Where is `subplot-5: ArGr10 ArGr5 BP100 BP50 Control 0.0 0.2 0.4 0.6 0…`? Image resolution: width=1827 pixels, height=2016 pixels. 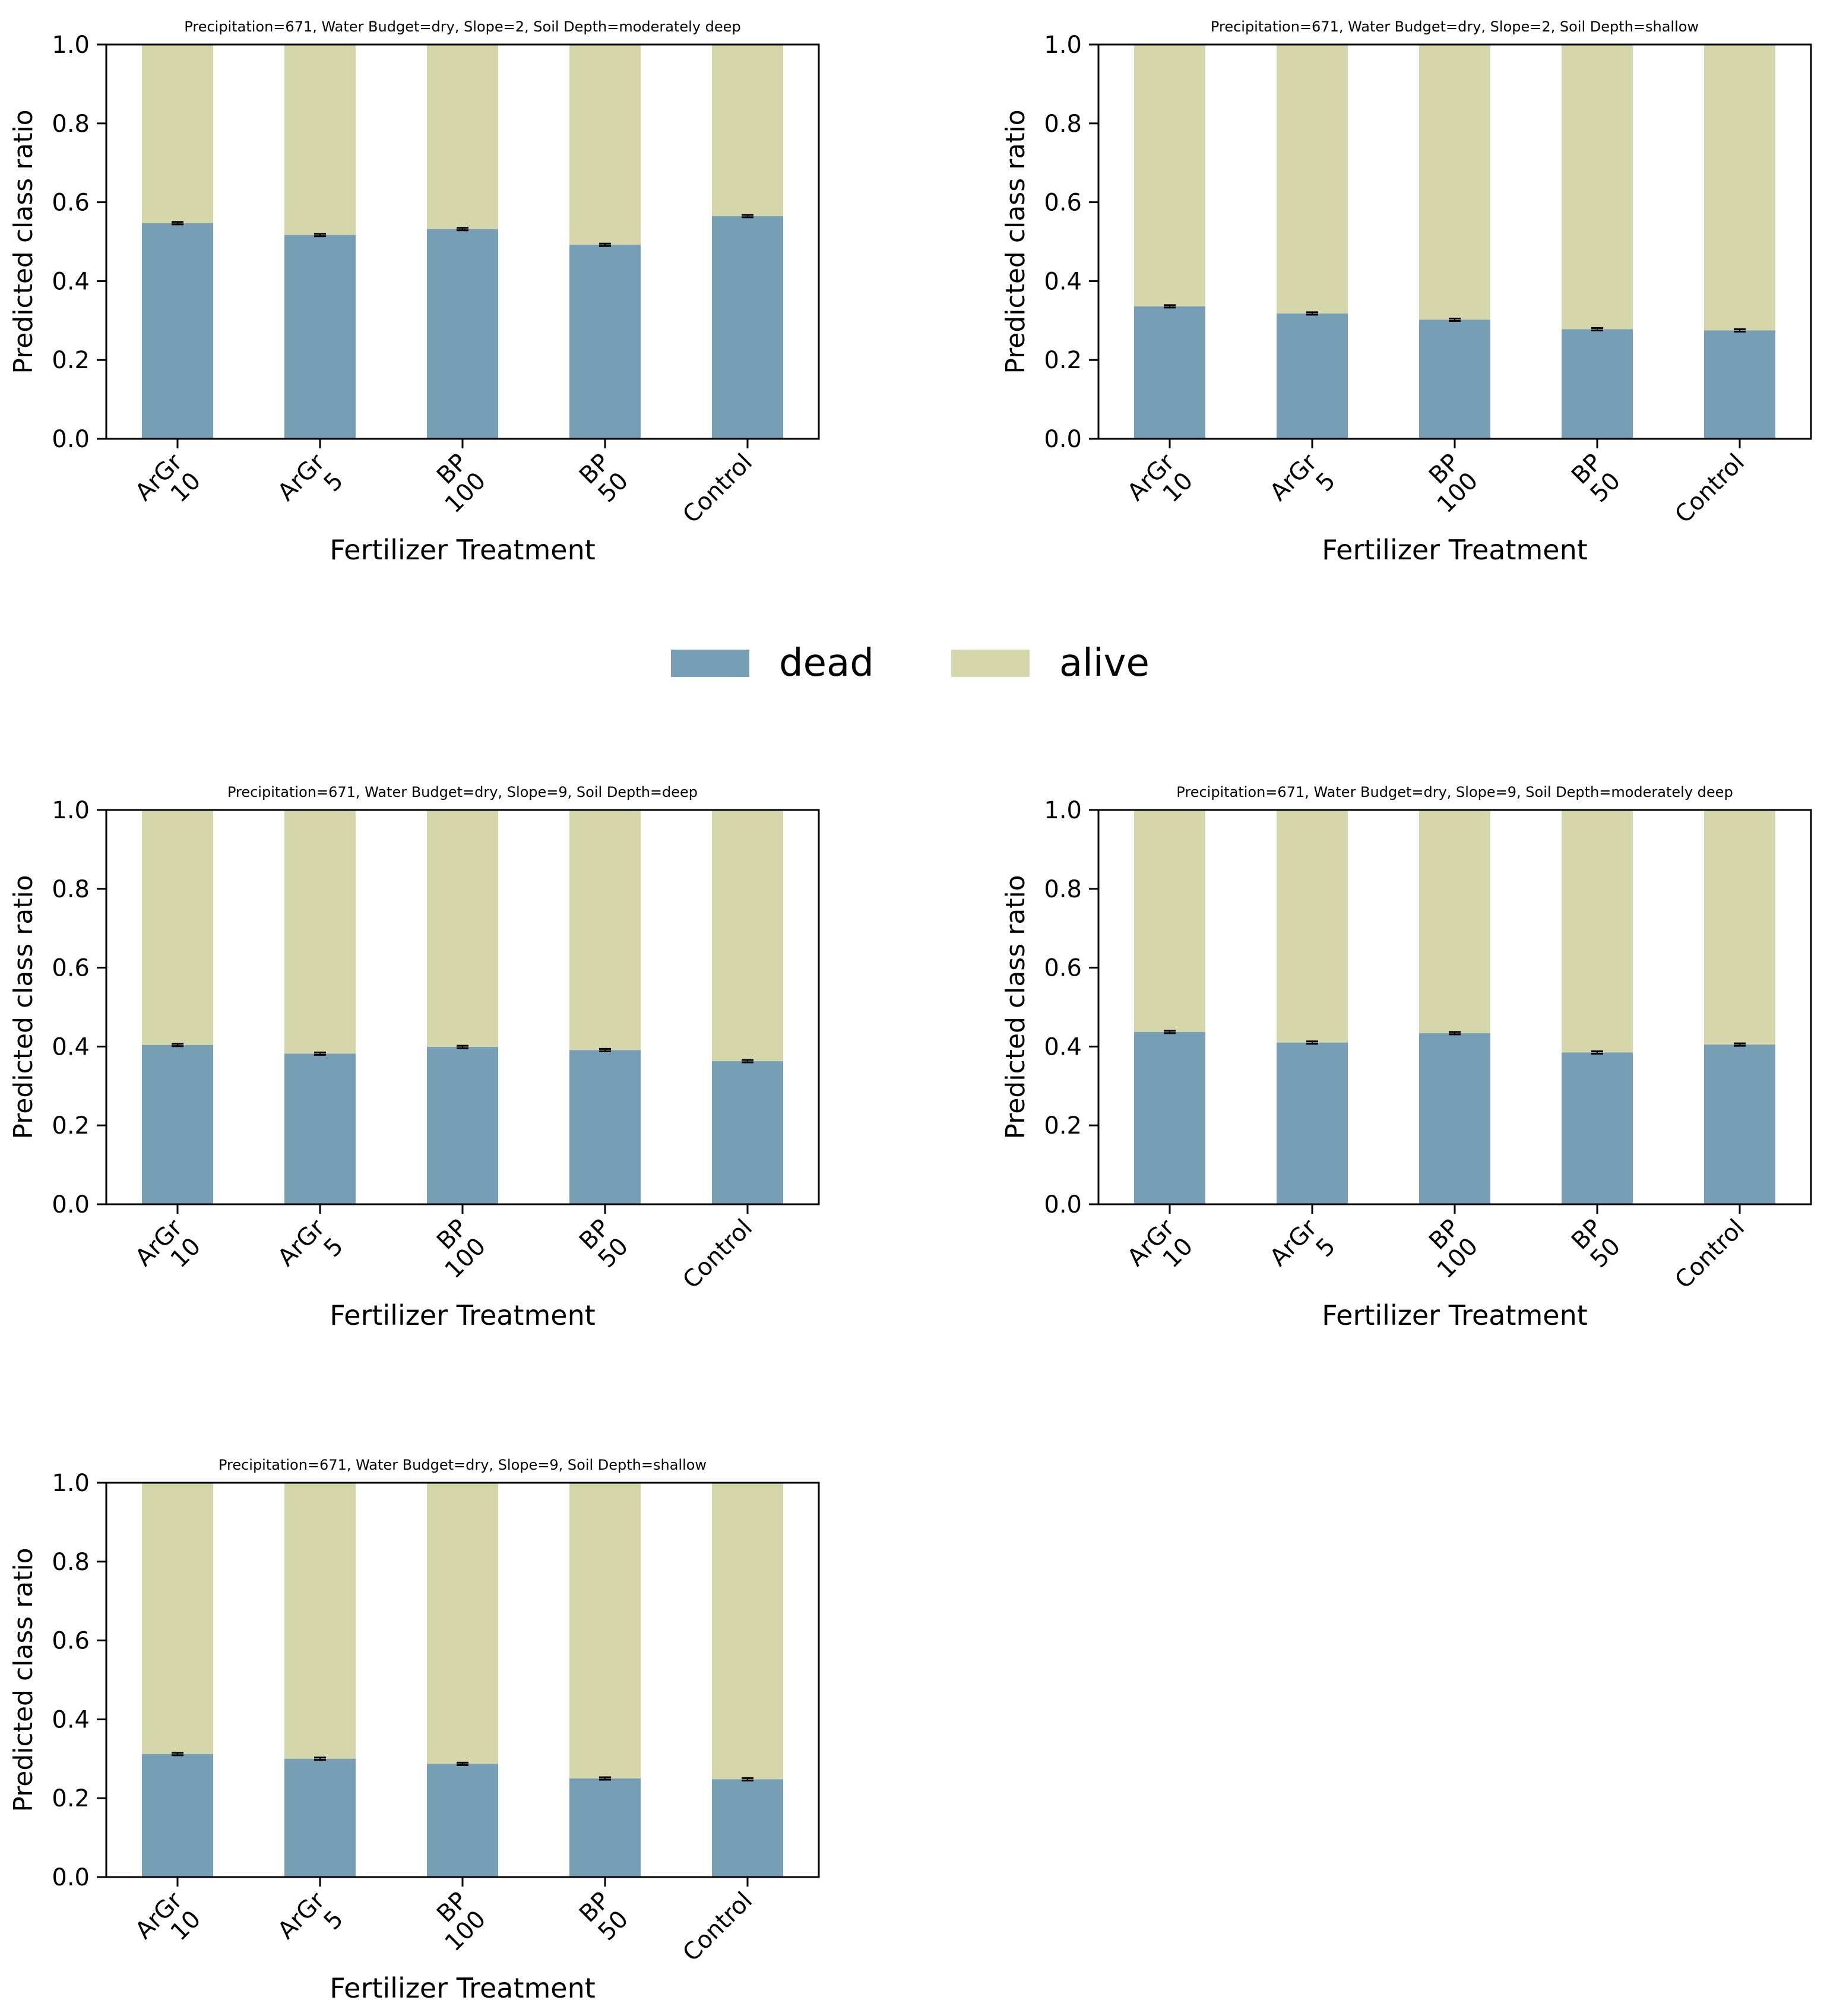 subplot-5: ArGr10 ArGr5 BP100 BP50 Control 0.0 0.2 0.4 0.6 0… is located at coordinates (414, 1730).